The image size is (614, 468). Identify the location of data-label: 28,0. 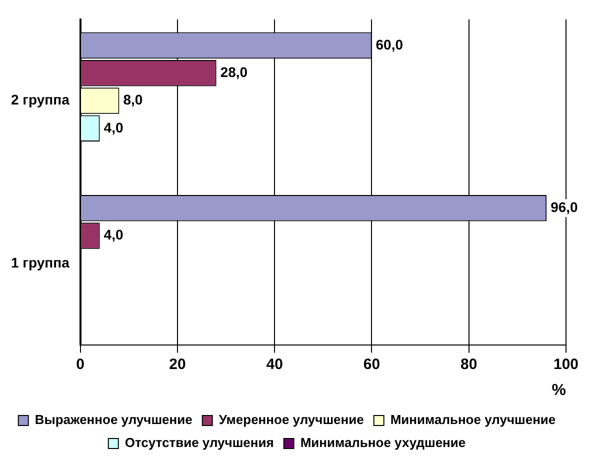
(234, 72).